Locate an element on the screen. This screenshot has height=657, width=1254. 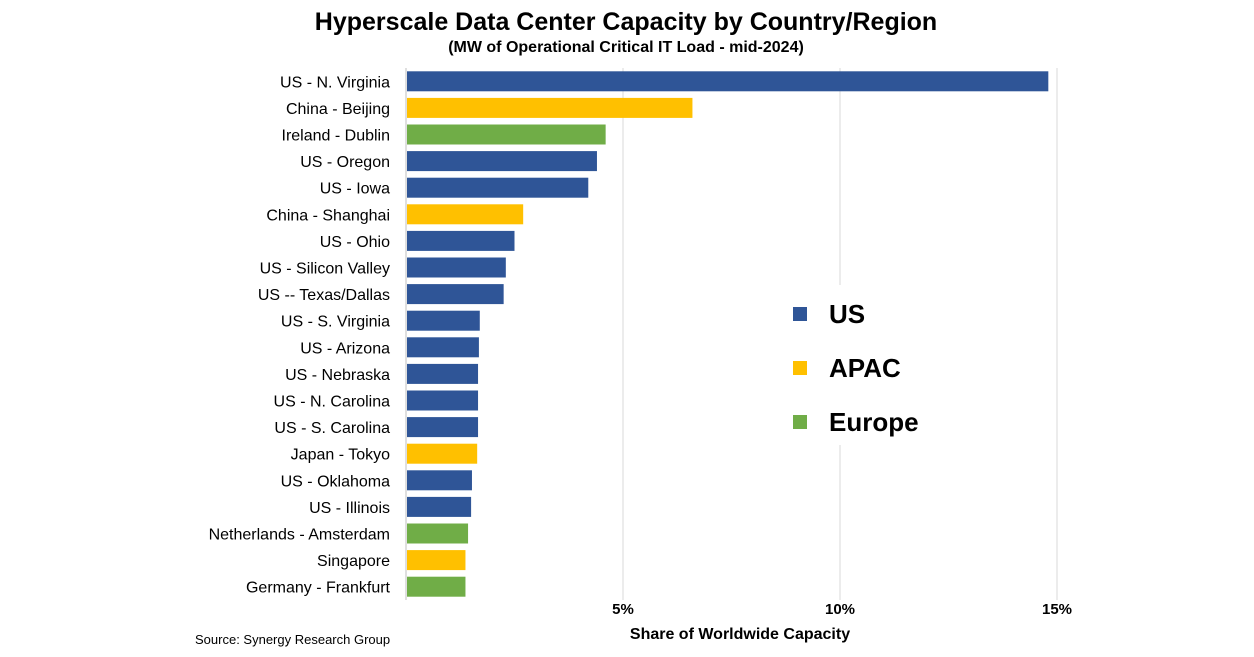
category-label: US -- Texas/Dallas is located at coordinates (324, 295).